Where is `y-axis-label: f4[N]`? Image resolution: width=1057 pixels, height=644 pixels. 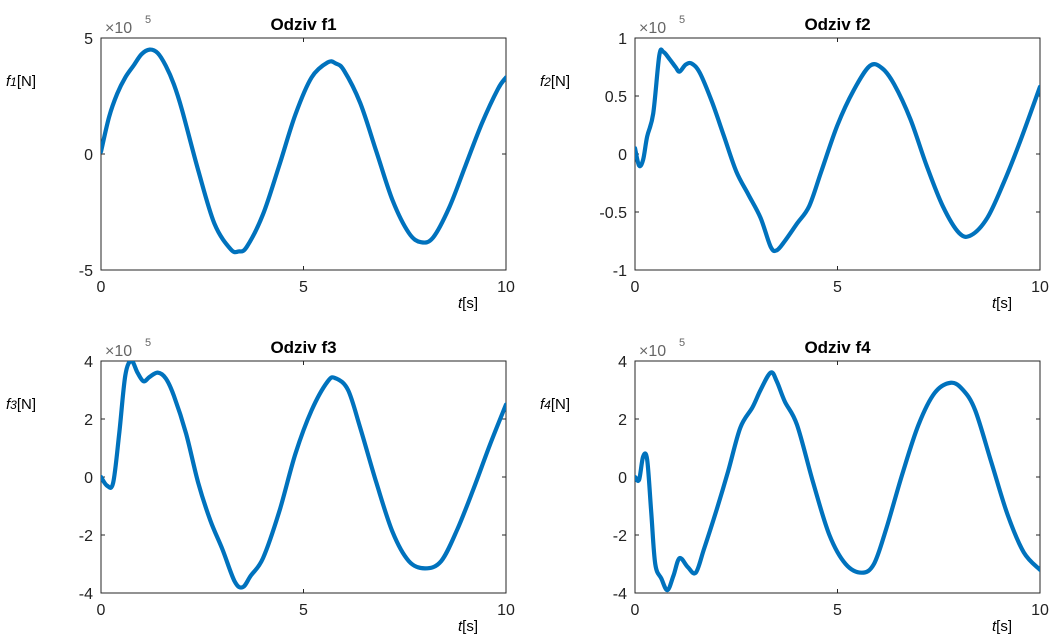
y-axis-label: f4[N] is located at coordinates (555, 404).